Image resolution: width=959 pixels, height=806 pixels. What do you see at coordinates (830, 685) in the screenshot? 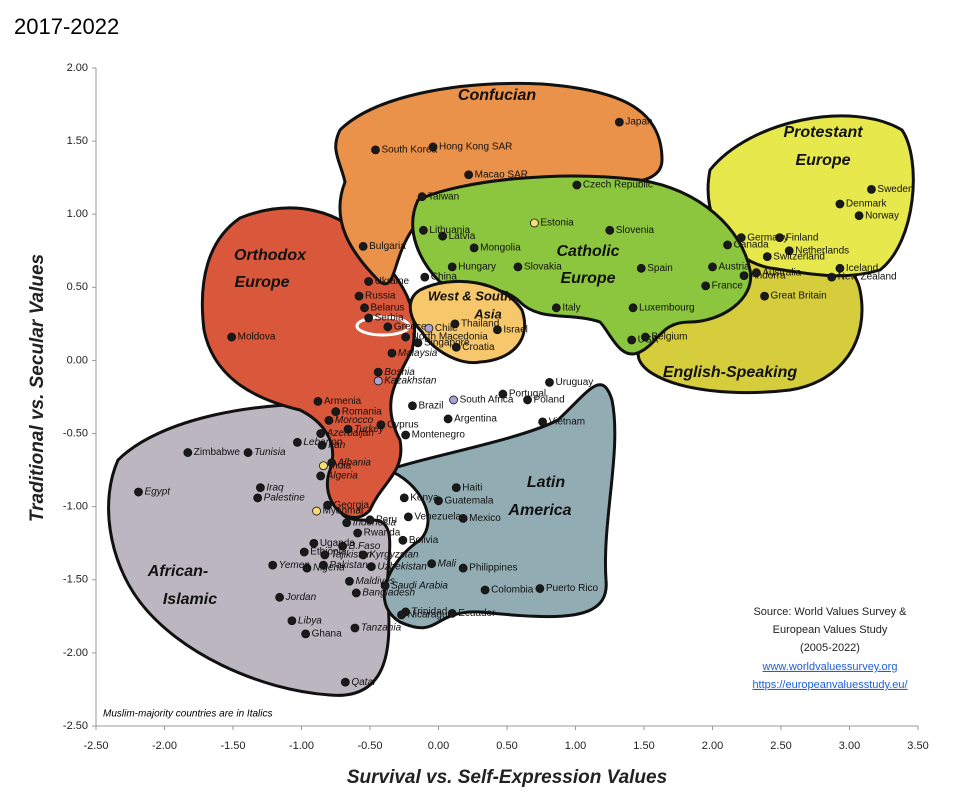
I see `link: https://europeanvaluesstudy.eu/` at bounding box center [830, 685].